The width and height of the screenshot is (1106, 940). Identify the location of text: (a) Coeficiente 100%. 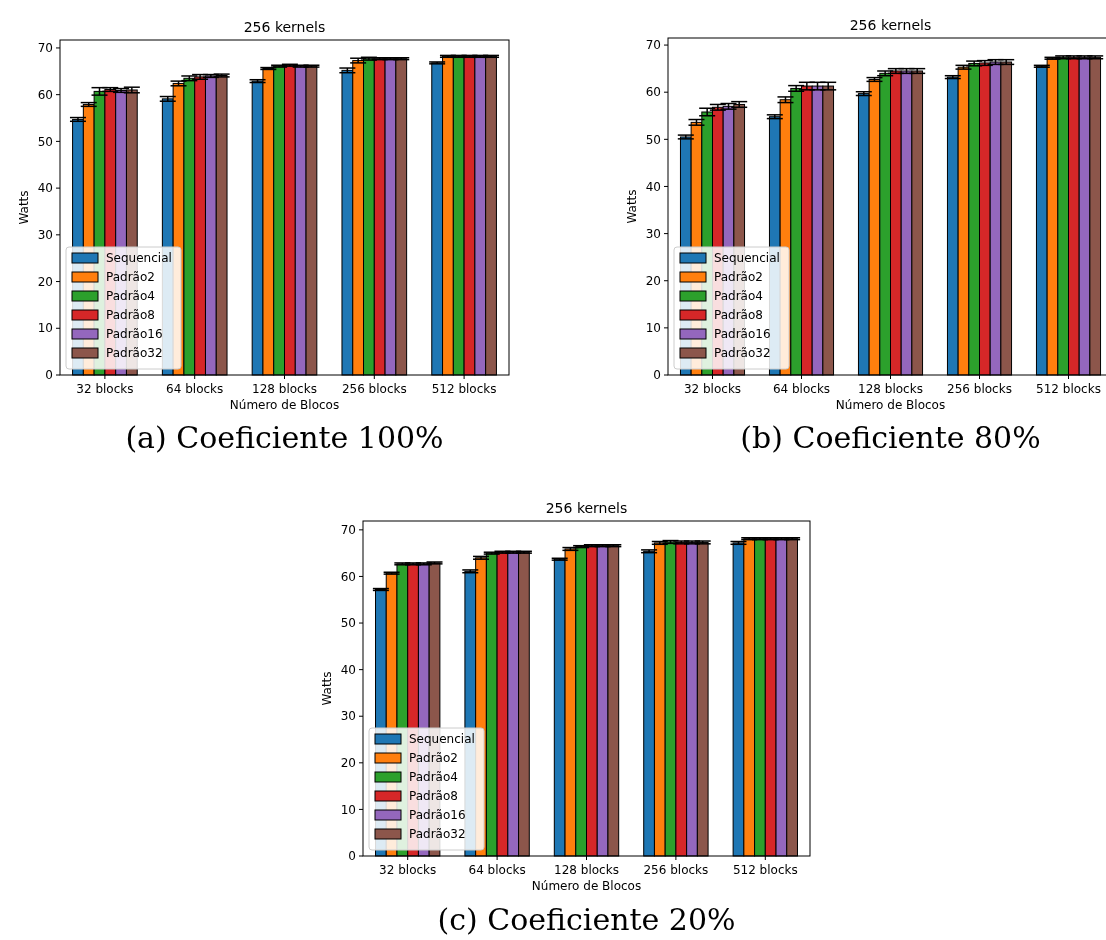
(284, 437).